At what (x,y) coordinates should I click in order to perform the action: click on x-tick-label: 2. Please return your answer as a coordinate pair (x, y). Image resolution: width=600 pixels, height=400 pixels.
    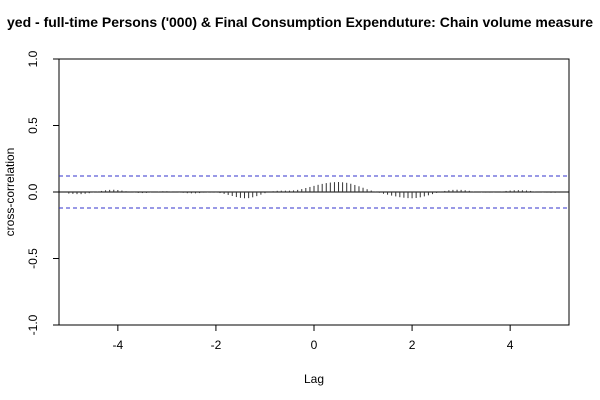
    Looking at the image, I should click on (412, 345).